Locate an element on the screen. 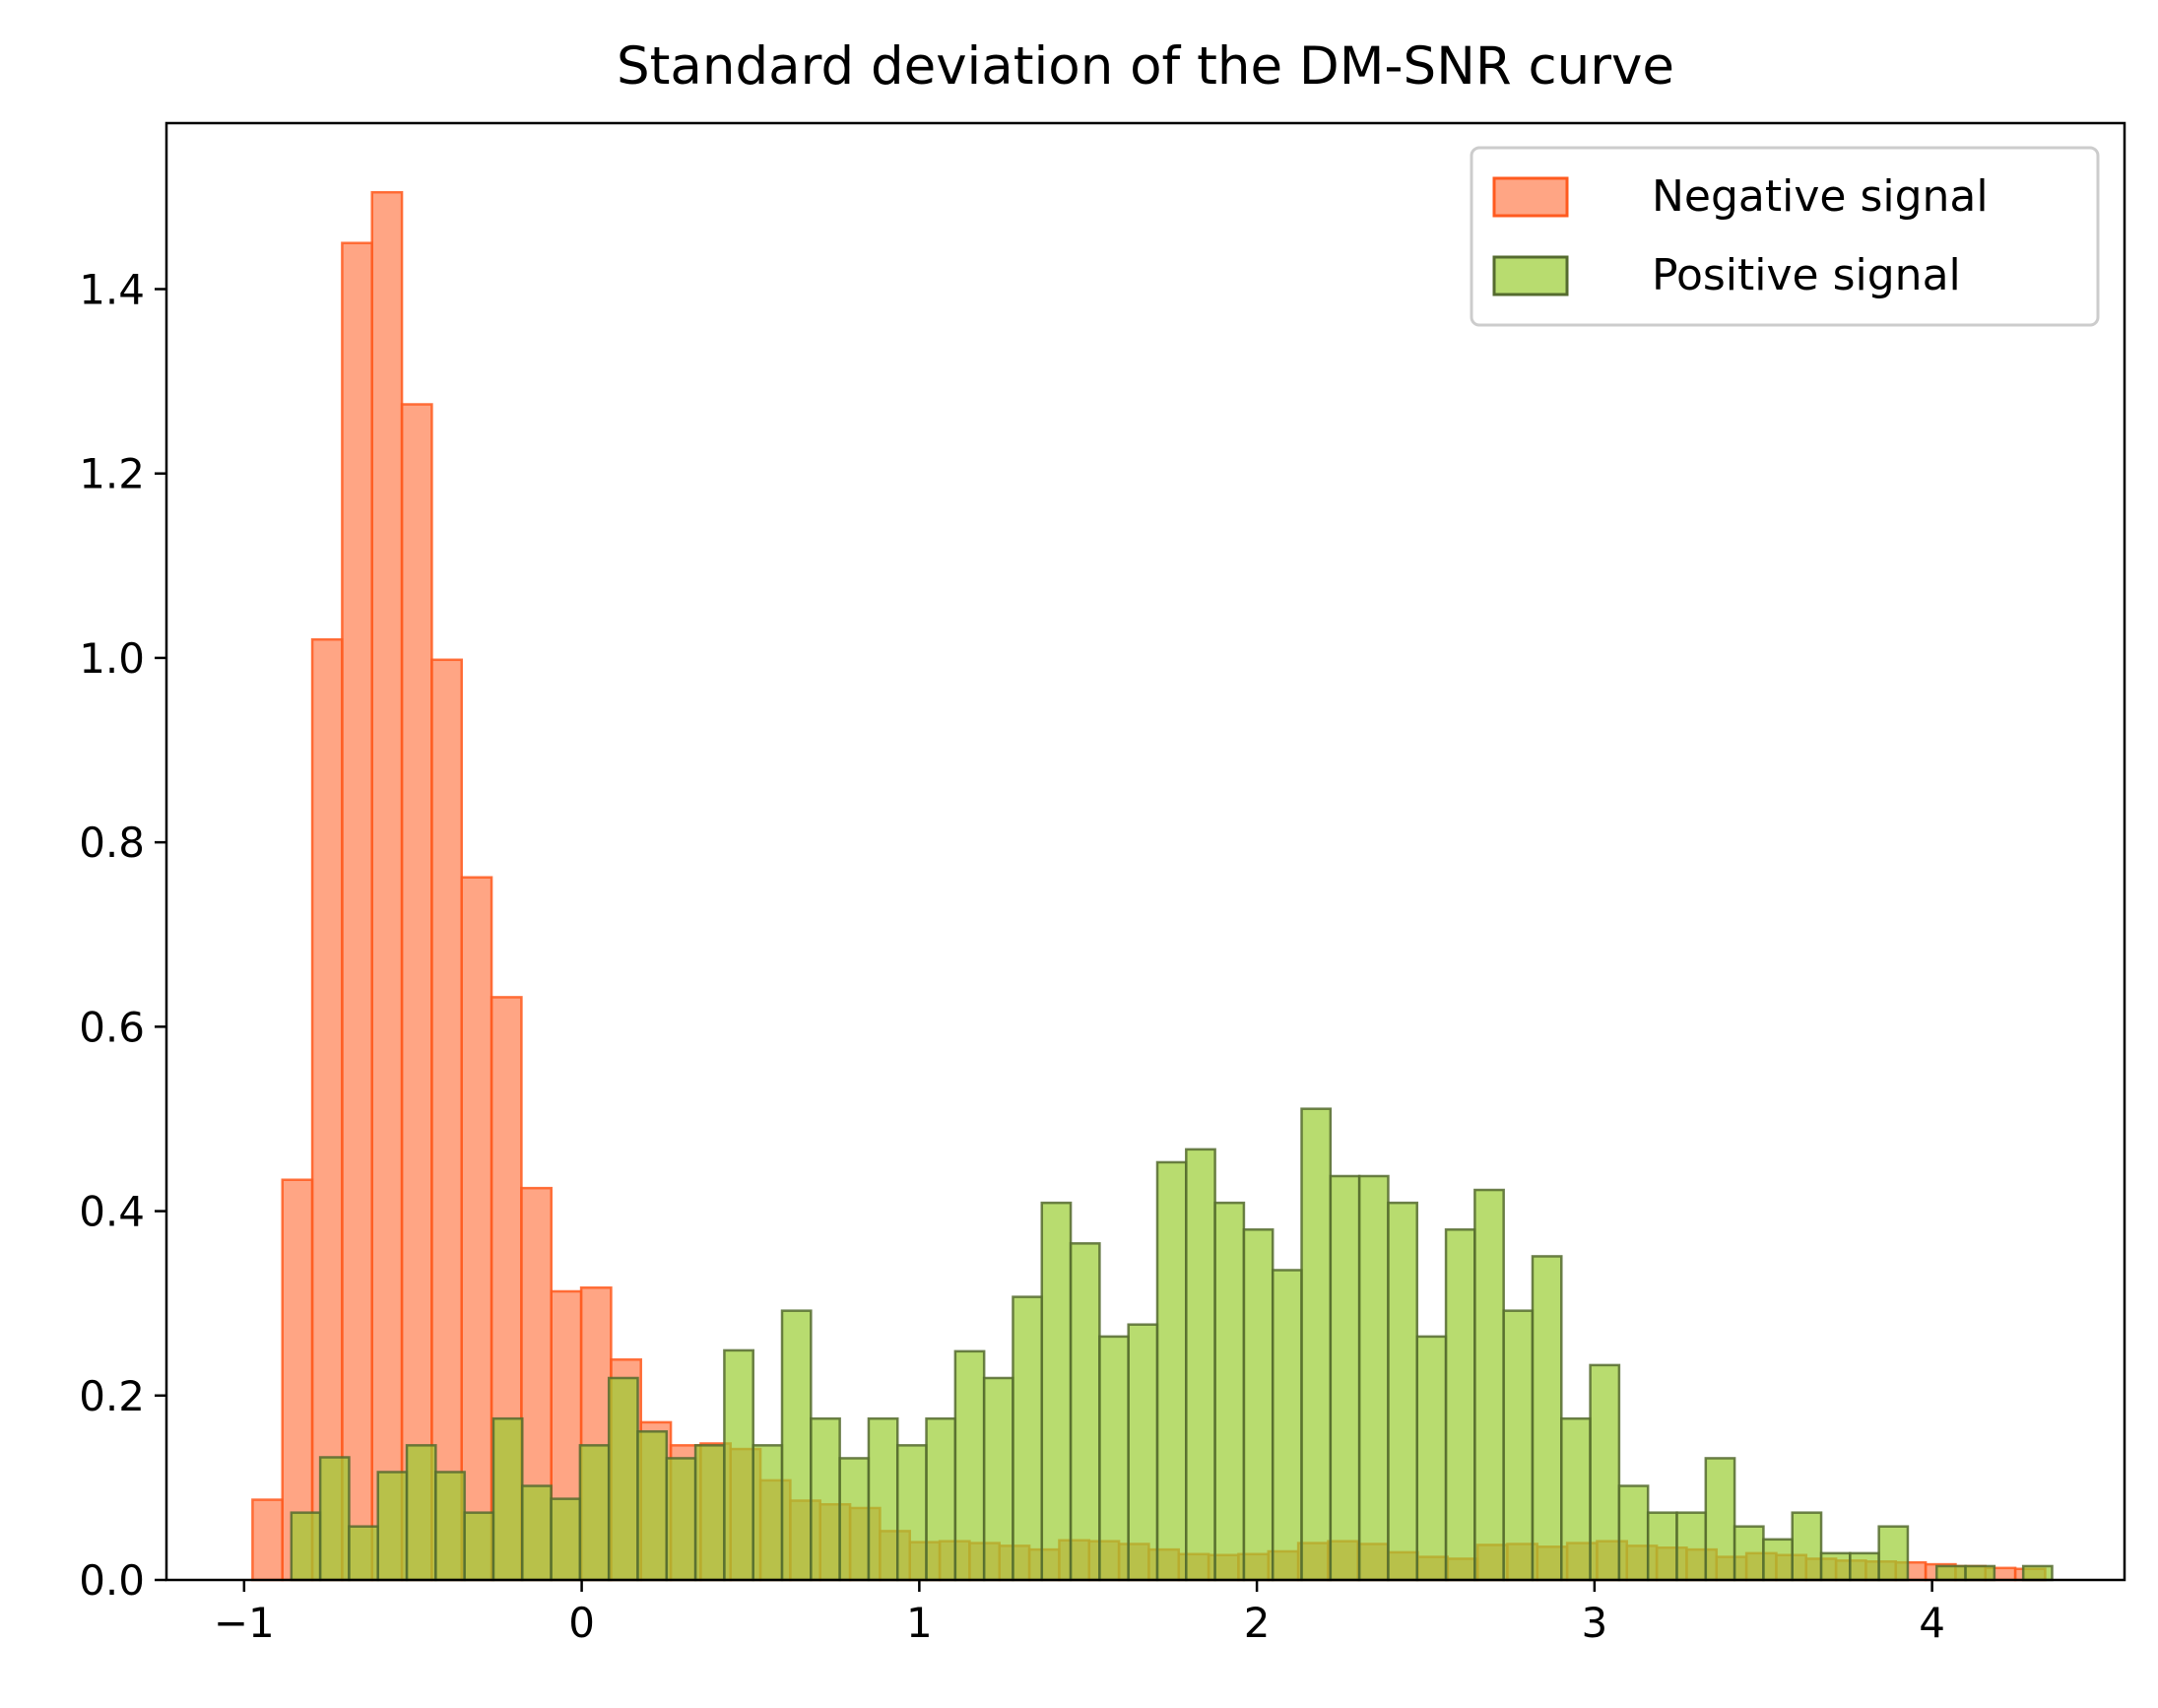 This screenshot has height=1708, width=2158. y-tick-label: 1.0 is located at coordinates (112, 658).